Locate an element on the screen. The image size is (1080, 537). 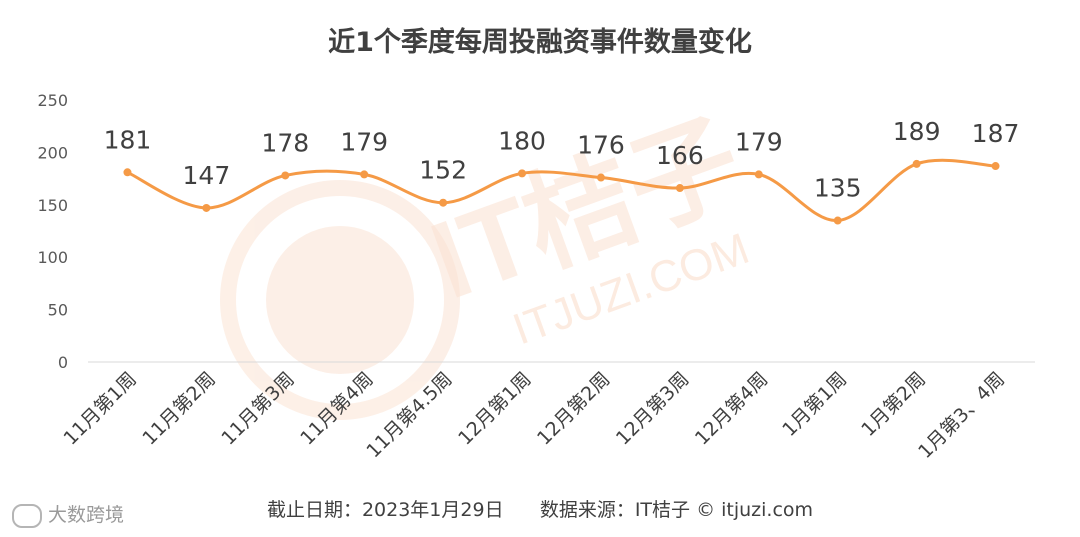
data-label: 135 is located at coordinates (838, 188).